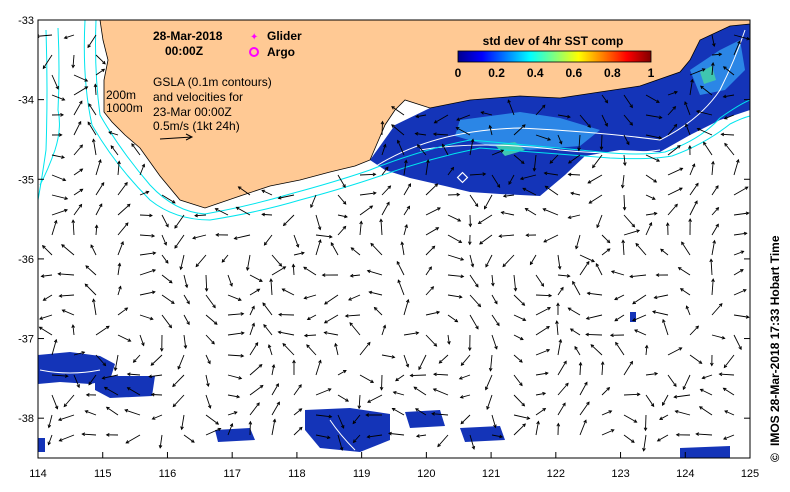 The height and width of the screenshot is (492, 790). I want to click on time-label: 00:00Z, so click(184, 51).